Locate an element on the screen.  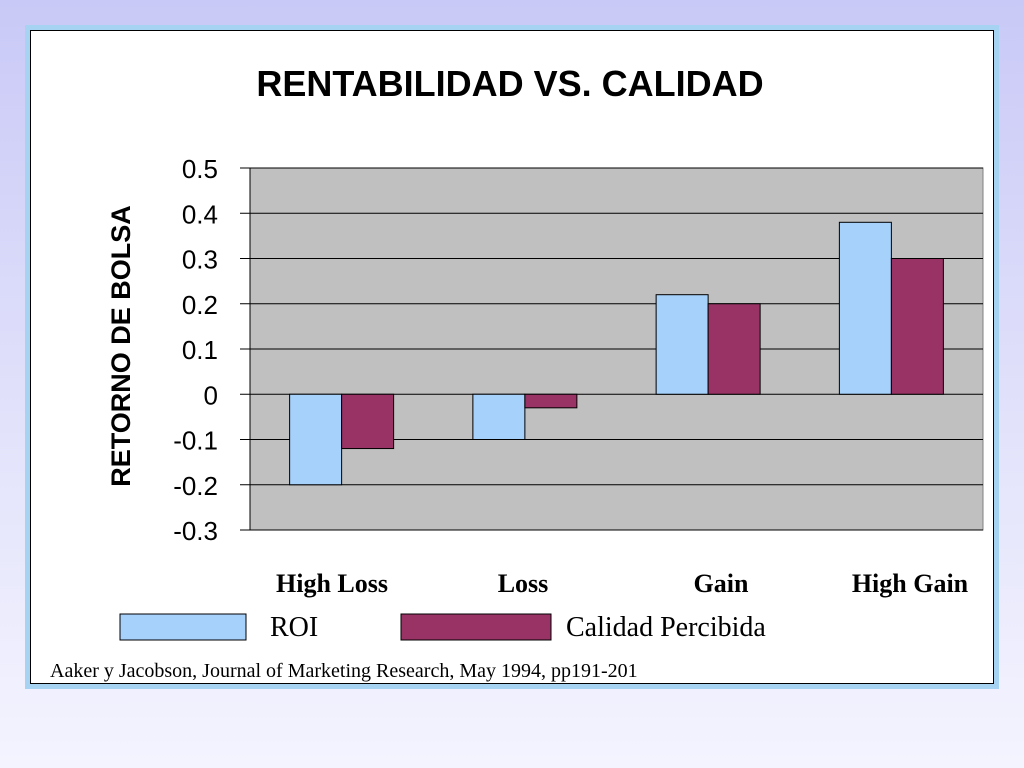
y-tick-label: 0 is located at coordinates (211, 395).